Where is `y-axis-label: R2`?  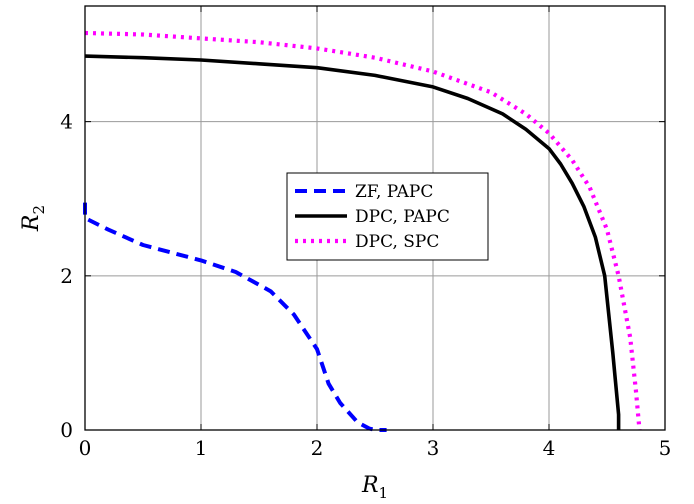
y-axis-label: R2 is located at coordinates (33, 218).